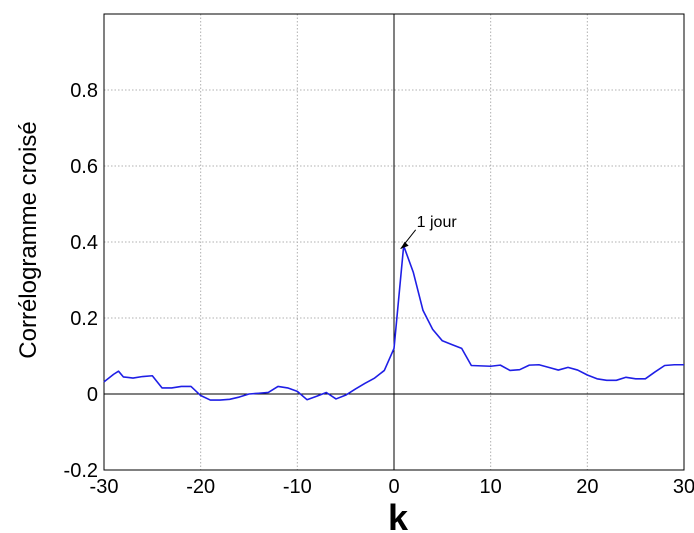  Describe the element at coordinates (84, 319) in the screenshot. I see `y-tick-label: 0.2` at that location.